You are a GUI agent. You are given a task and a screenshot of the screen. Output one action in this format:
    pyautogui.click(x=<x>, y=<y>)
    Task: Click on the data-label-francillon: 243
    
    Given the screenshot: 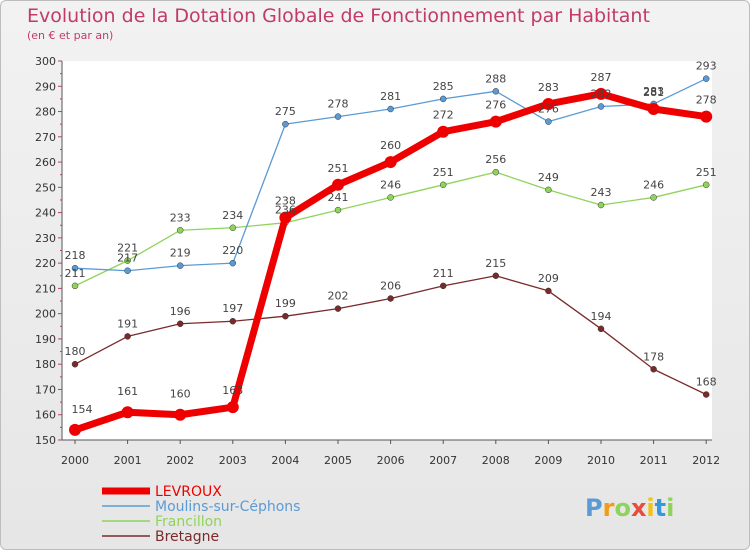 What is the action you would take?
    pyautogui.click(x=601, y=192)
    